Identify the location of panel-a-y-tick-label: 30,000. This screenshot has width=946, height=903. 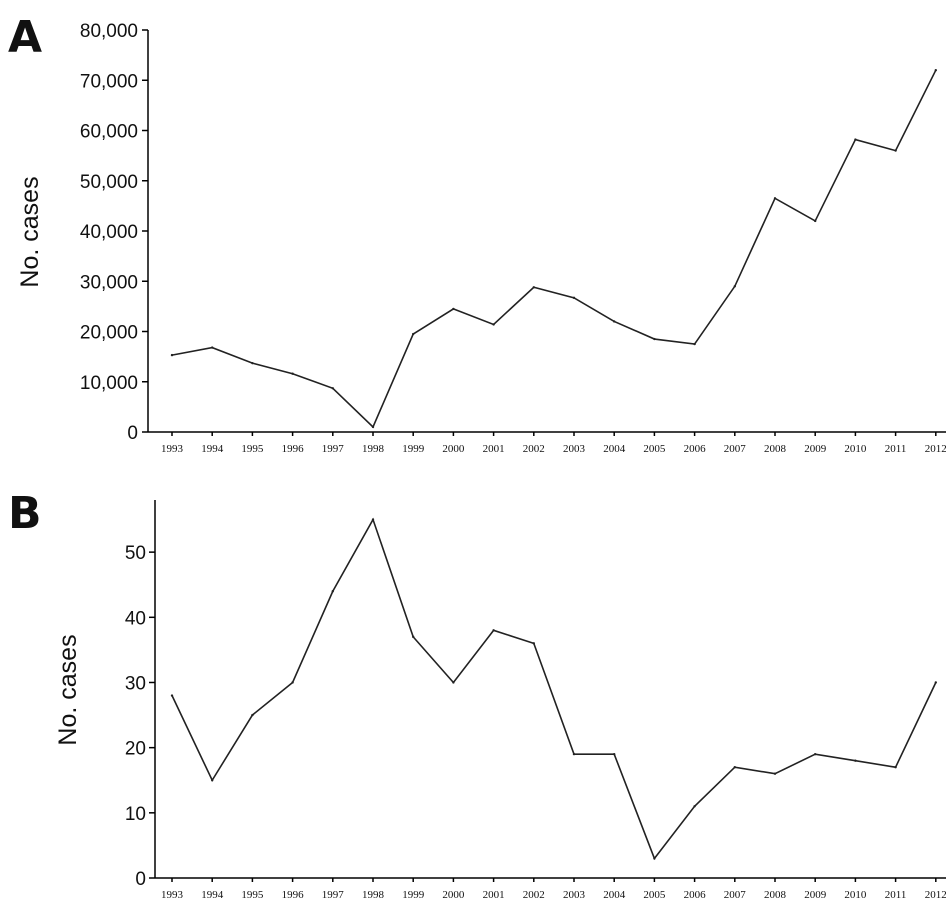
(109, 282).